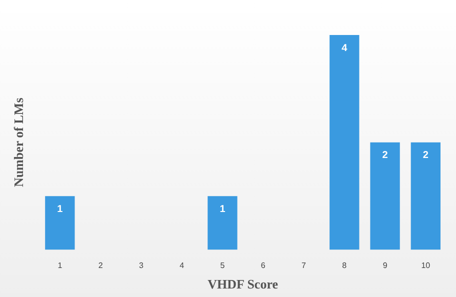 Image resolution: width=456 pixels, height=297 pixels. What do you see at coordinates (141, 265) in the screenshot?
I see `x-tick-label: 3` at bounding box center [141, 265].